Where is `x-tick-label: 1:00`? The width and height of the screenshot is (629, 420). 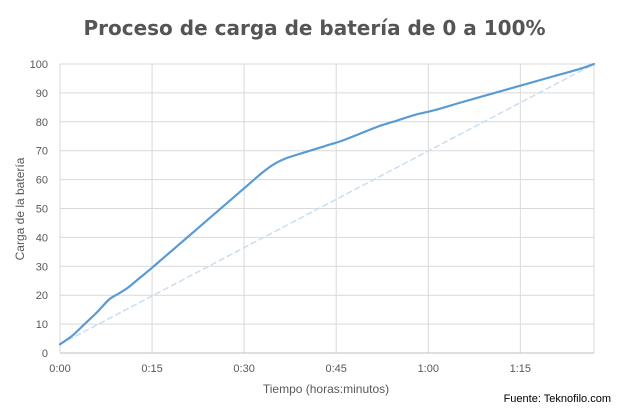 x-tick-label: 1:00 is located at coordinates (428, 369).